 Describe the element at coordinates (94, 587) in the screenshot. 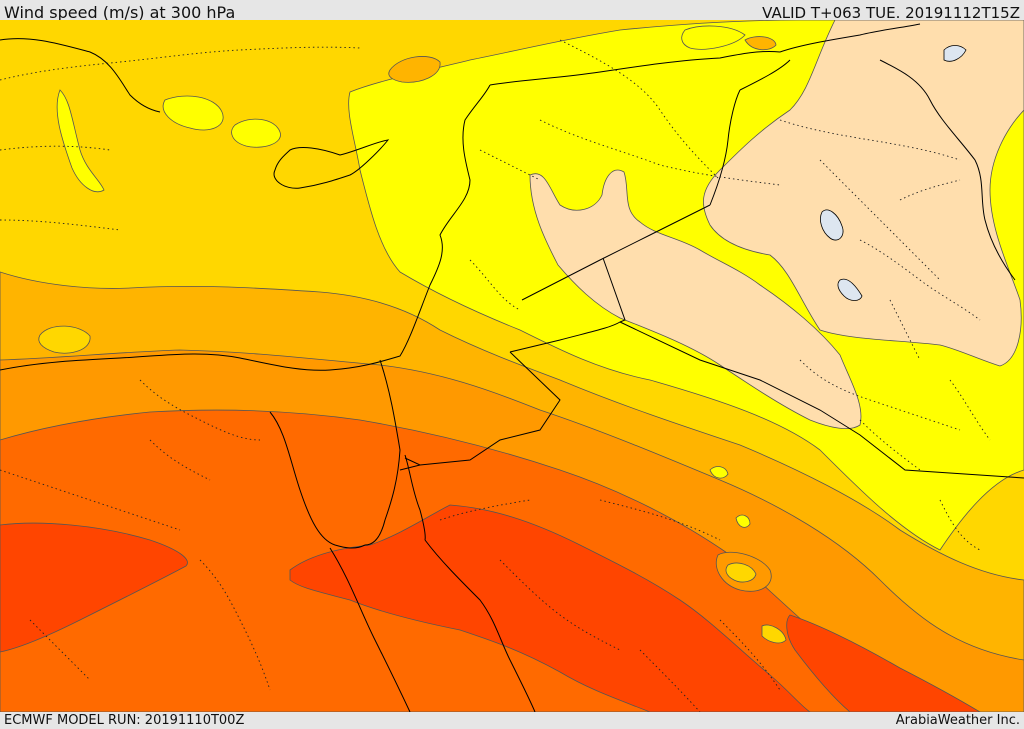

I see `band-7-core-left` at that location.